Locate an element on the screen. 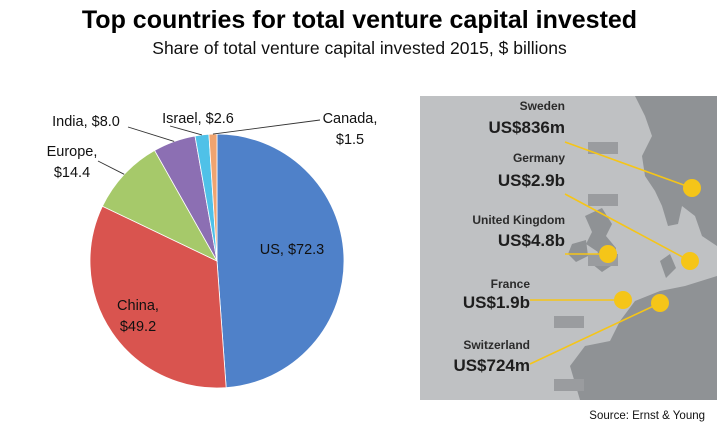  source-note: Source: Ernst & Young is located at coordinates (647, 416).